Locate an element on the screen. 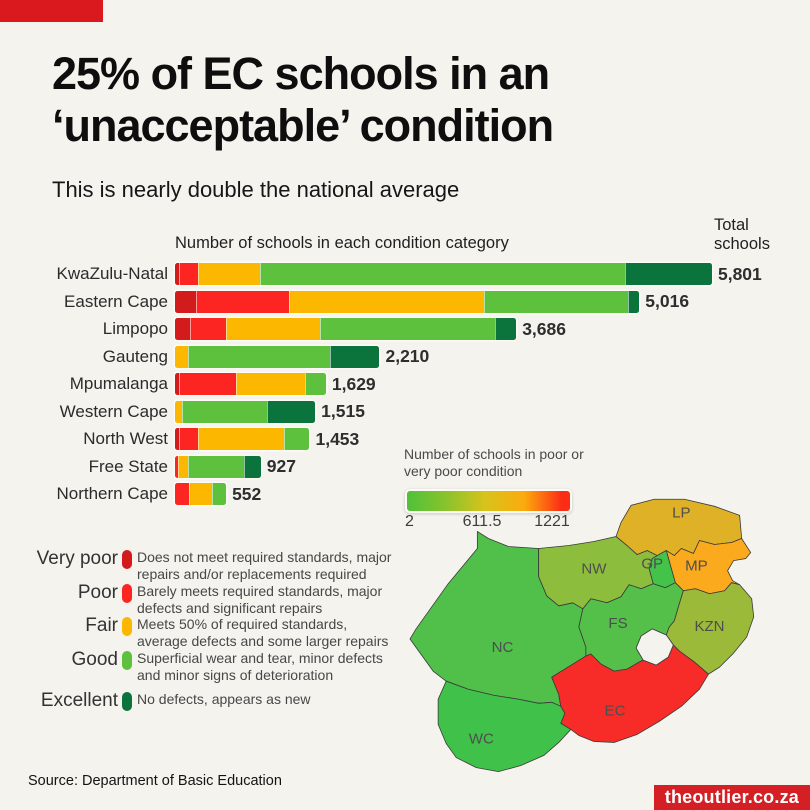 The image size is (810, 810). map-region-kzn is located at coordinates (710, 628).